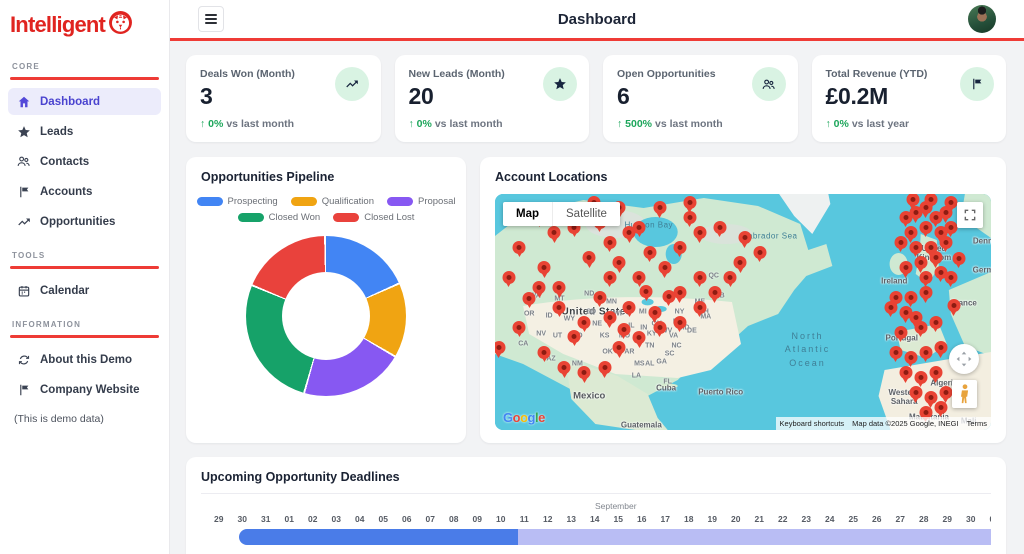 This screenshot has width=1024, height=554. Describe the element at coordinates (970, 215) in the screenshot. I see `fullscreen-icon` at that location.